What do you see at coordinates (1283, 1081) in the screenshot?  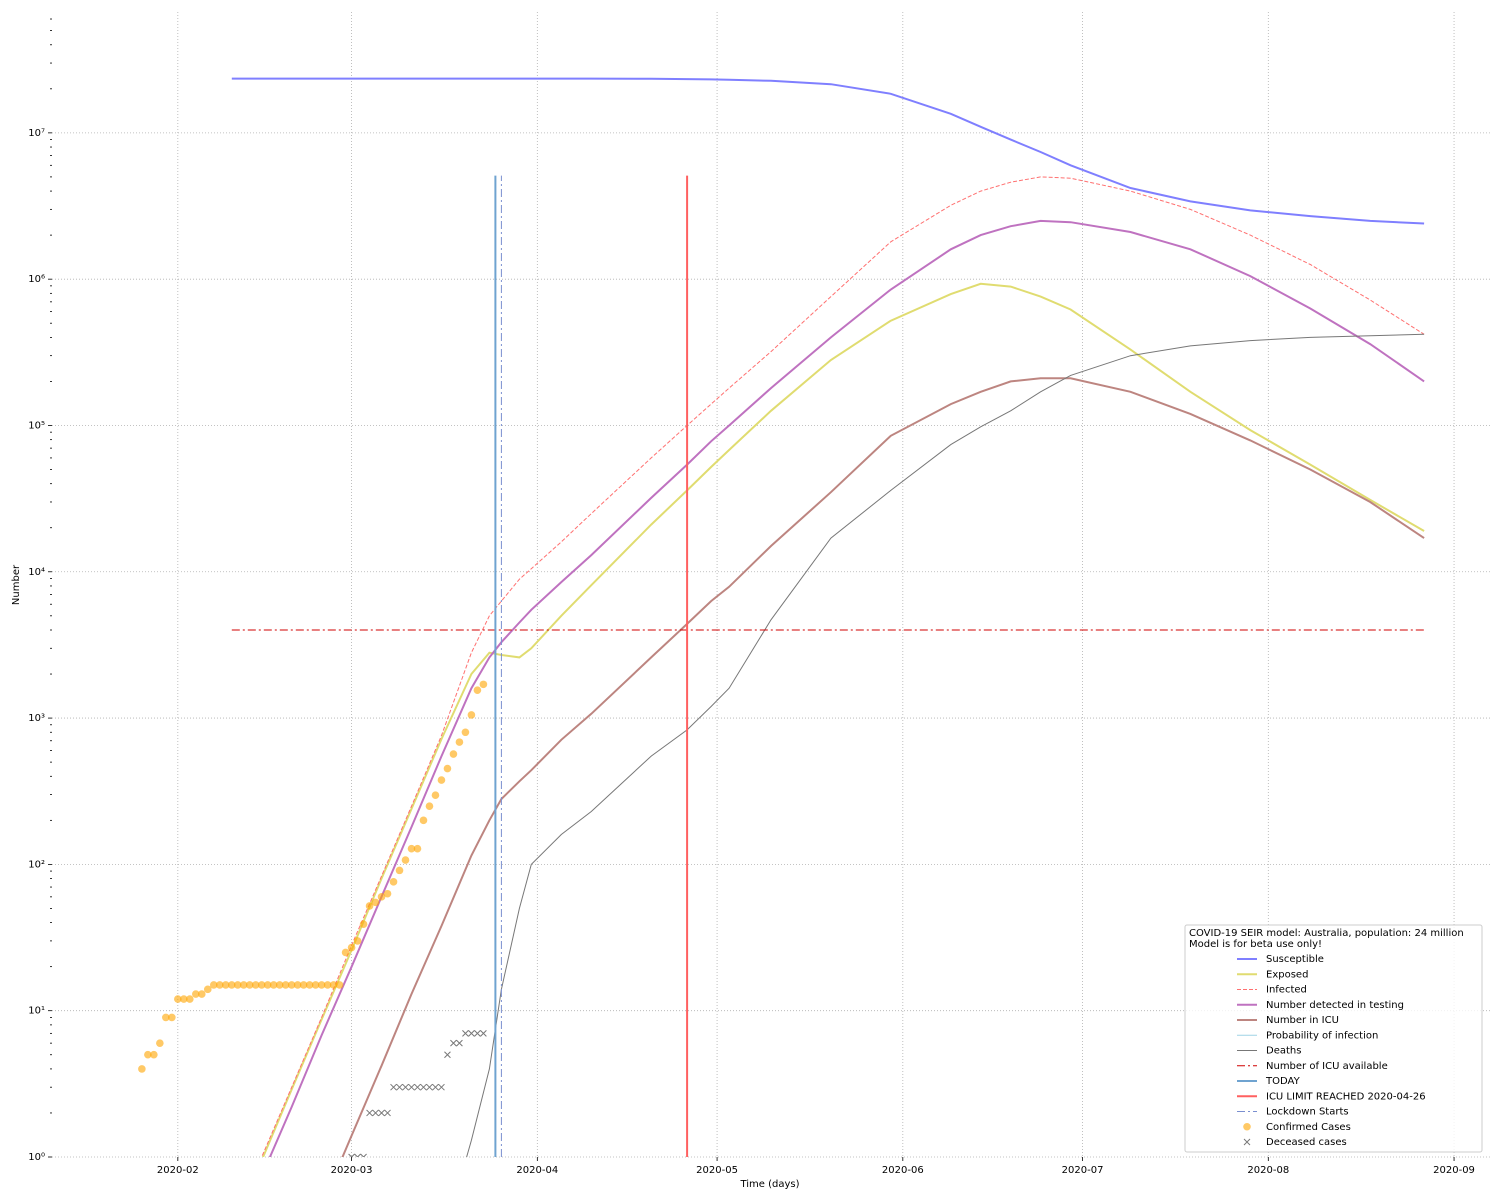 I see `legend-label: TODAY` at bounding box center [1283, 1081].